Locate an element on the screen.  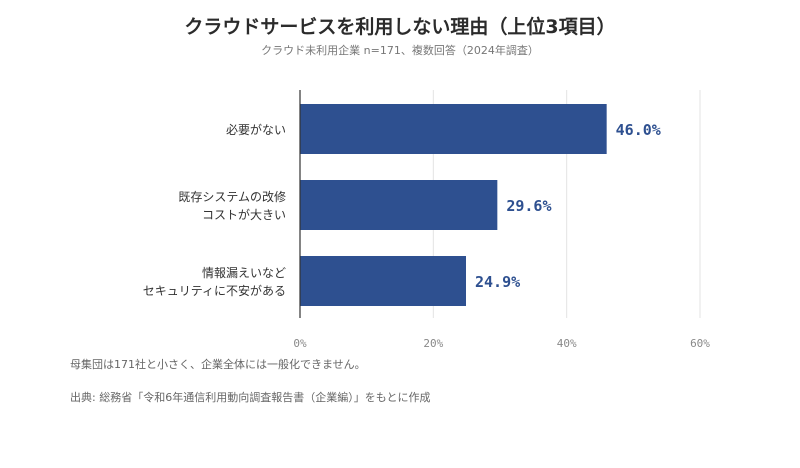
category-label: 既存システムの改修 is located at coordinates (232, 196).